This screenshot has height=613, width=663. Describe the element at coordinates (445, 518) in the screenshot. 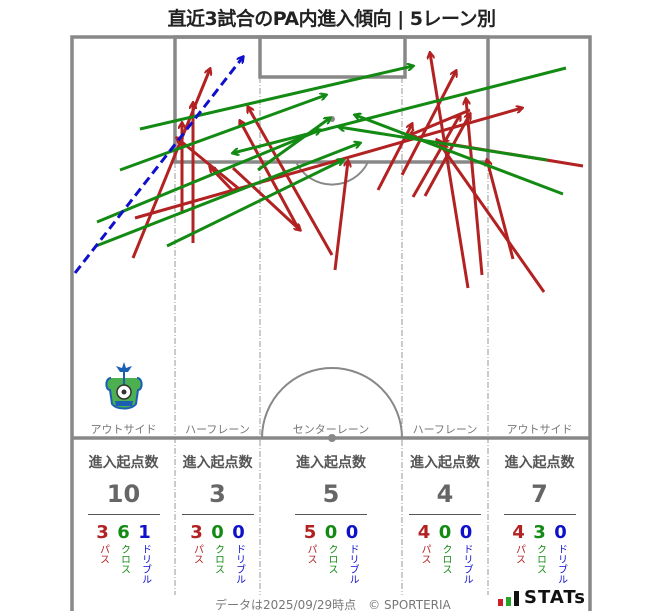

I see `lane-stats-right-halfspace: 進入起点数 4 4 パス 0 クロス 0 ドリブル` at that location.